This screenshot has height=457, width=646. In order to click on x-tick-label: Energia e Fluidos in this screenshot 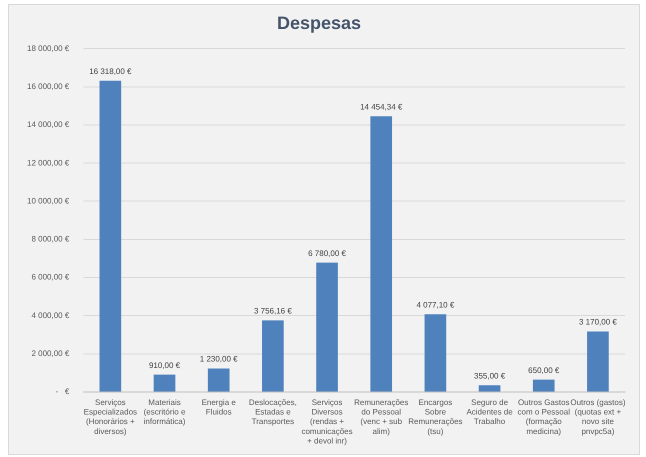, I will do `click(219, 407)`.